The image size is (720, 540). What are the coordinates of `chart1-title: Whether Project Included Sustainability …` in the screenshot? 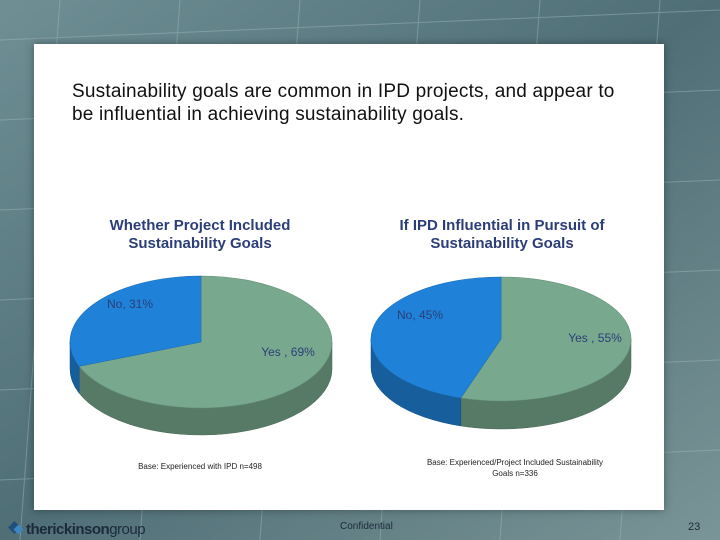 It's located at (200, 235).